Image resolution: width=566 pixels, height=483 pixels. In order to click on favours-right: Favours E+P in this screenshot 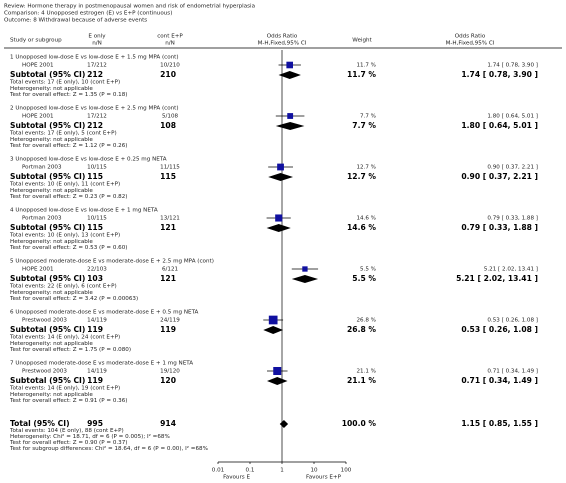, I will do `click(324, 478)`.